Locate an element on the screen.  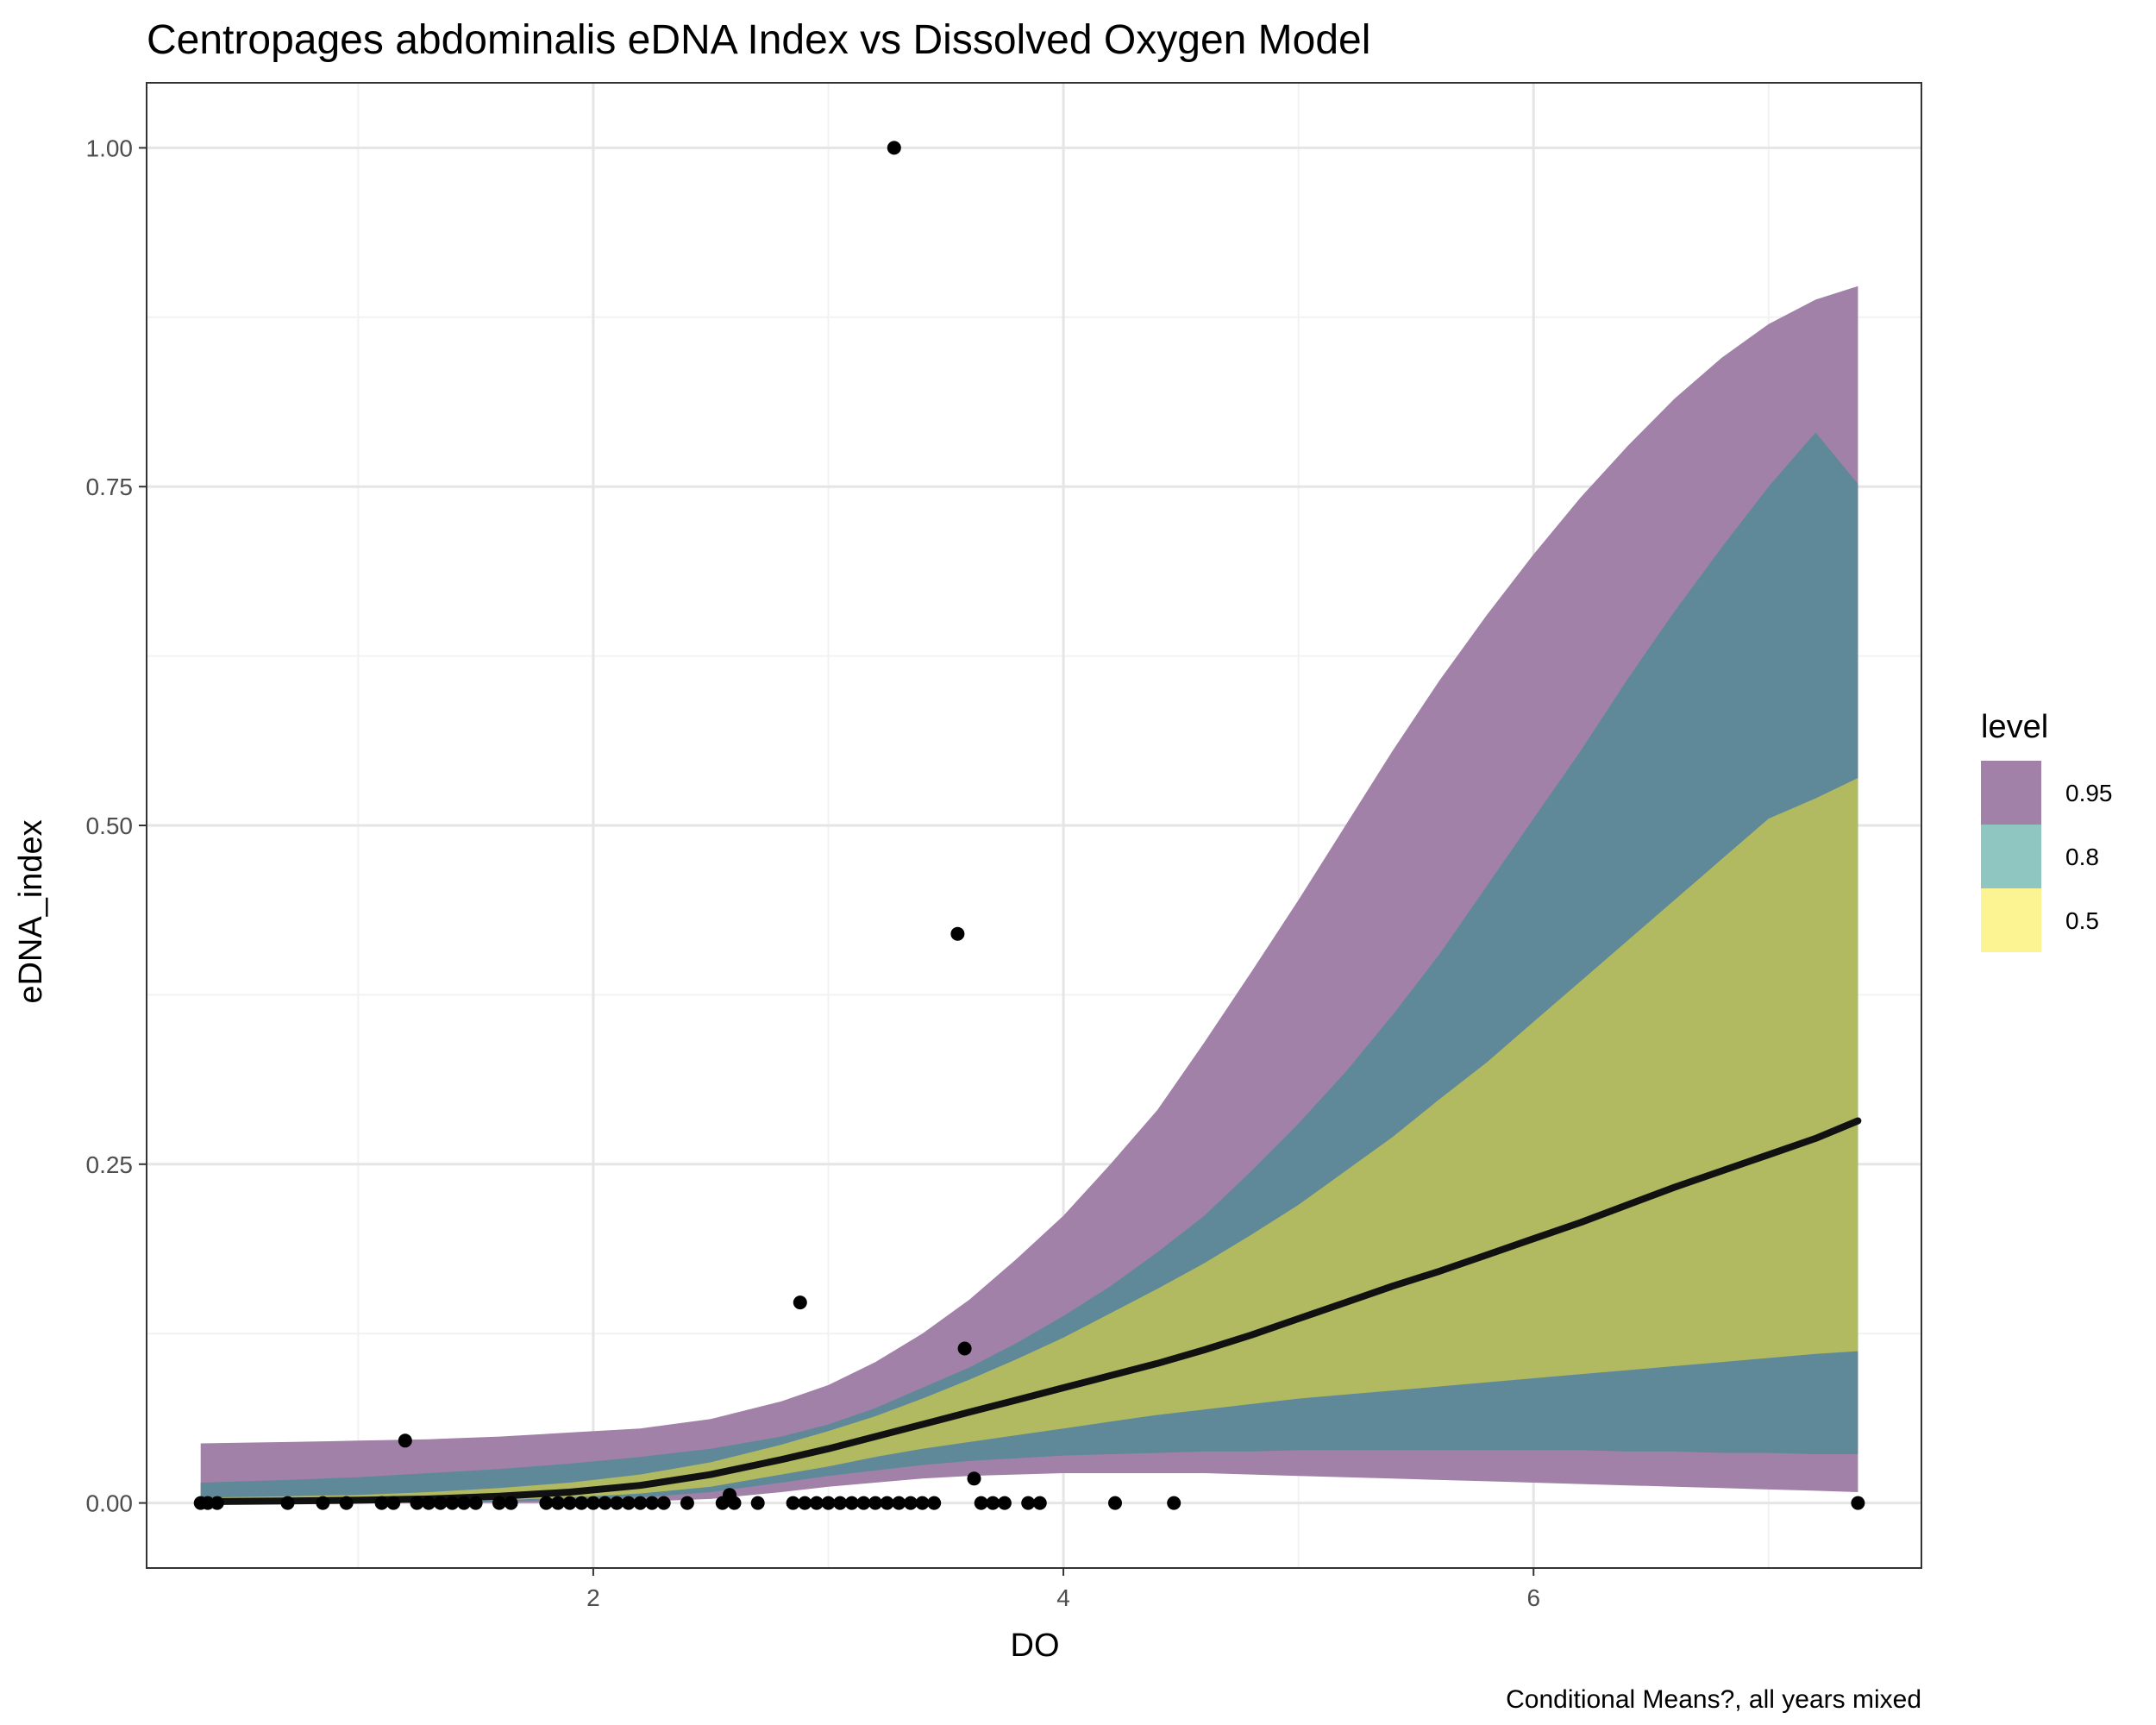
y-tick-label: 1.00 is located at coordinates (110, 148).